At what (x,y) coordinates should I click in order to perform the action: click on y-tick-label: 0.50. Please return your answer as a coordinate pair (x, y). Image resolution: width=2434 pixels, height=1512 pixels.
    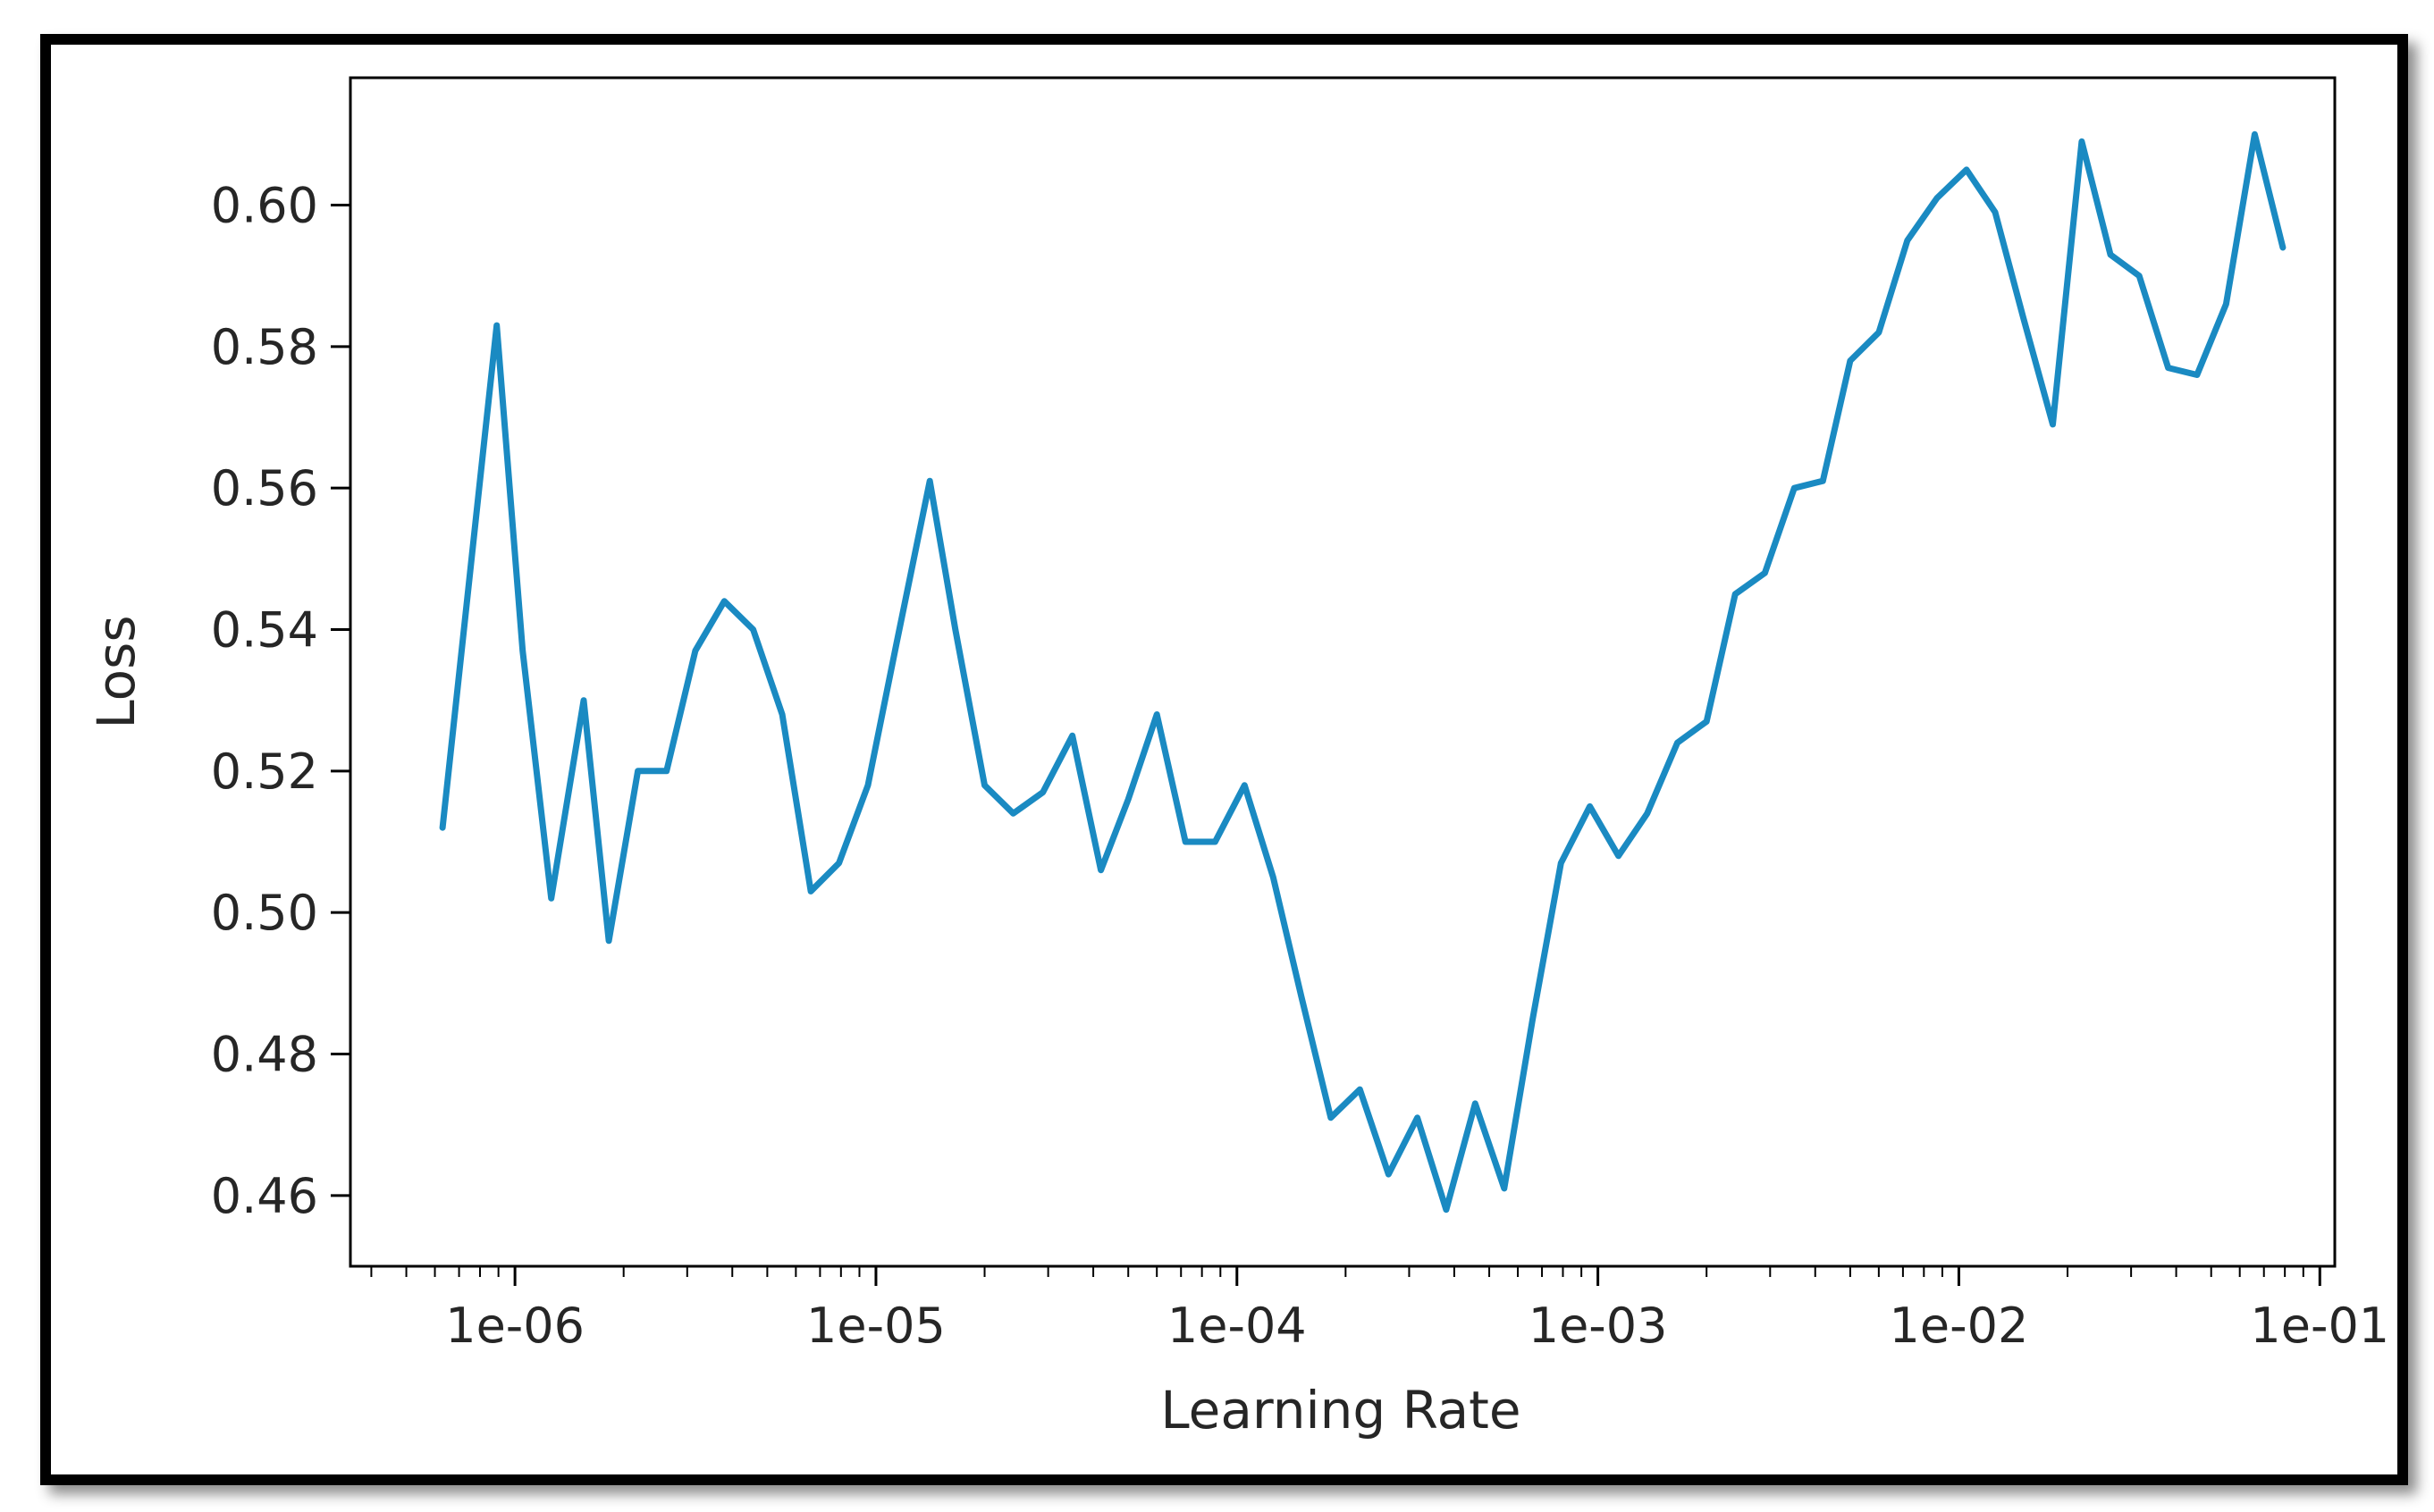
    Looking at the image, I should click on (264, 913).